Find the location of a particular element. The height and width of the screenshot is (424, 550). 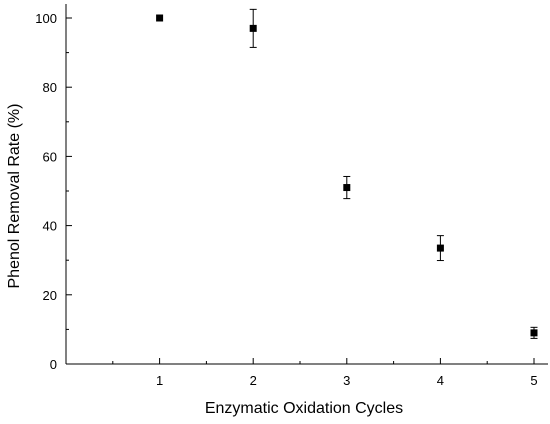

x-tick-label: 1 is located at coordinates (159, 380).